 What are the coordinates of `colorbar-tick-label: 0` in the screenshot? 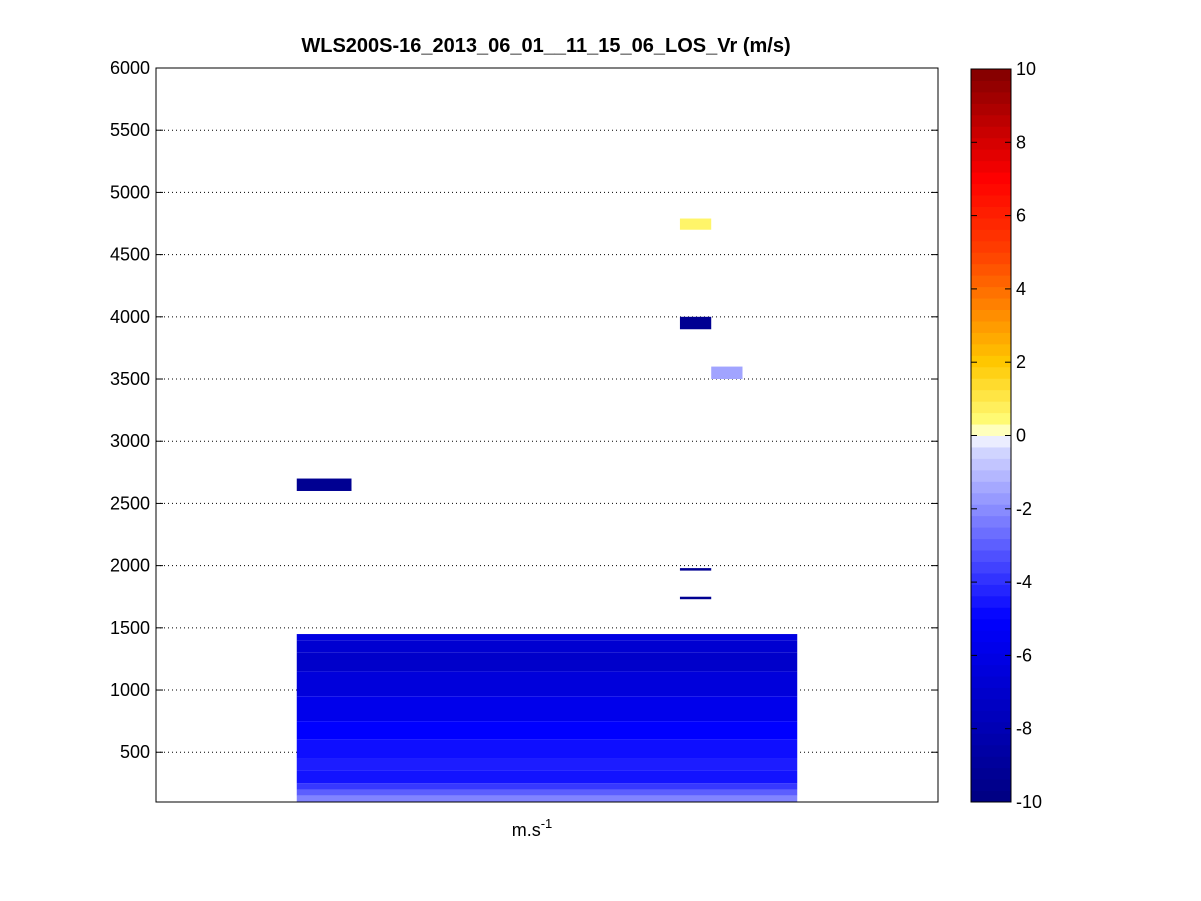 It's located at (1021, 436).